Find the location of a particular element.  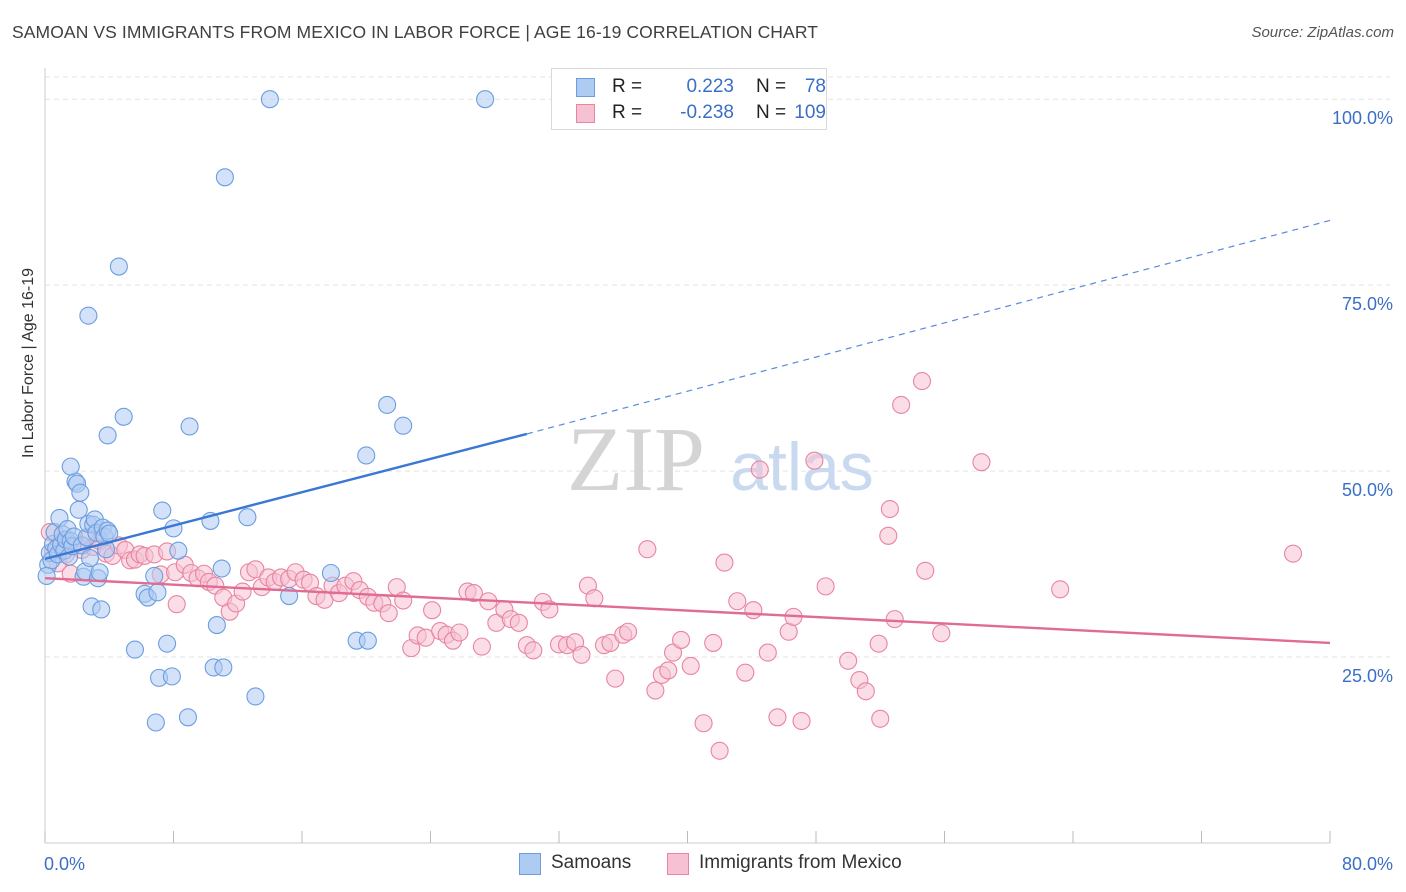

y-axis-title: In Labor Force | Age 16-19 is located at coordinates (28, 362).